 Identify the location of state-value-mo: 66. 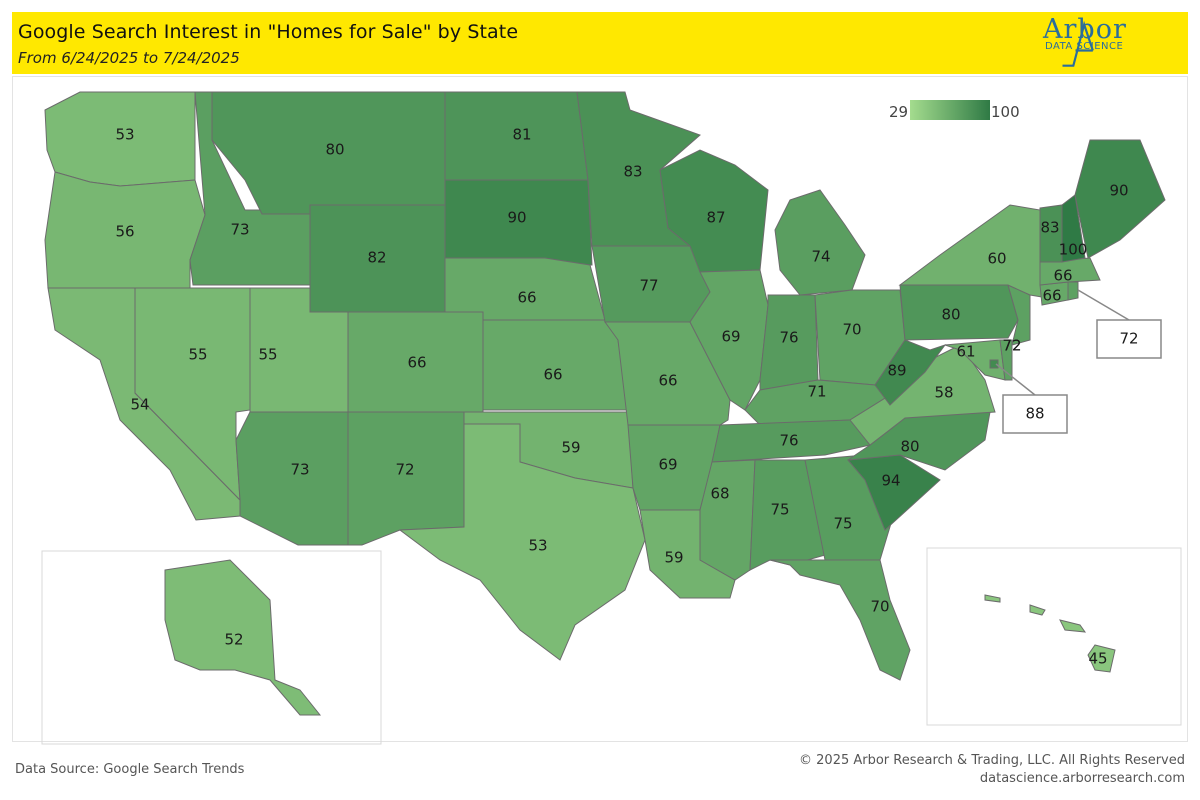
(667, 381).